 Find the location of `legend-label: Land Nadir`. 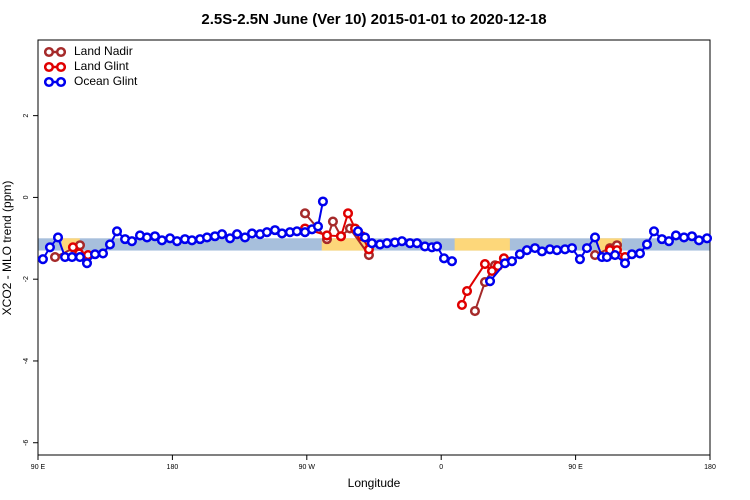

legend-label: Land Nadir is located at coordinates (103, 51).